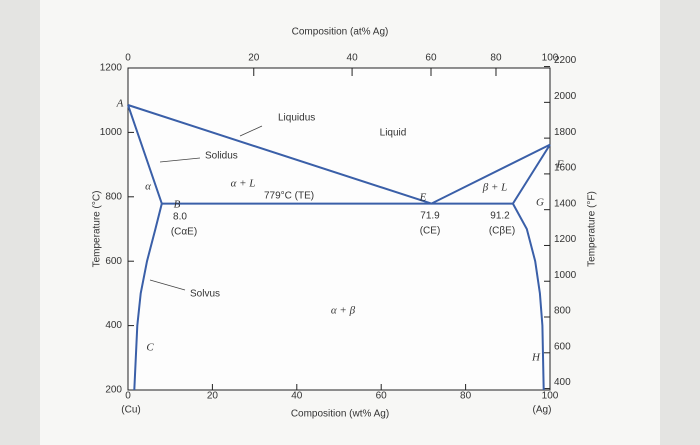 The width and height of the screenshot is (700, 445). I want to click on y2-tick-label: 800, so click(562, 311).